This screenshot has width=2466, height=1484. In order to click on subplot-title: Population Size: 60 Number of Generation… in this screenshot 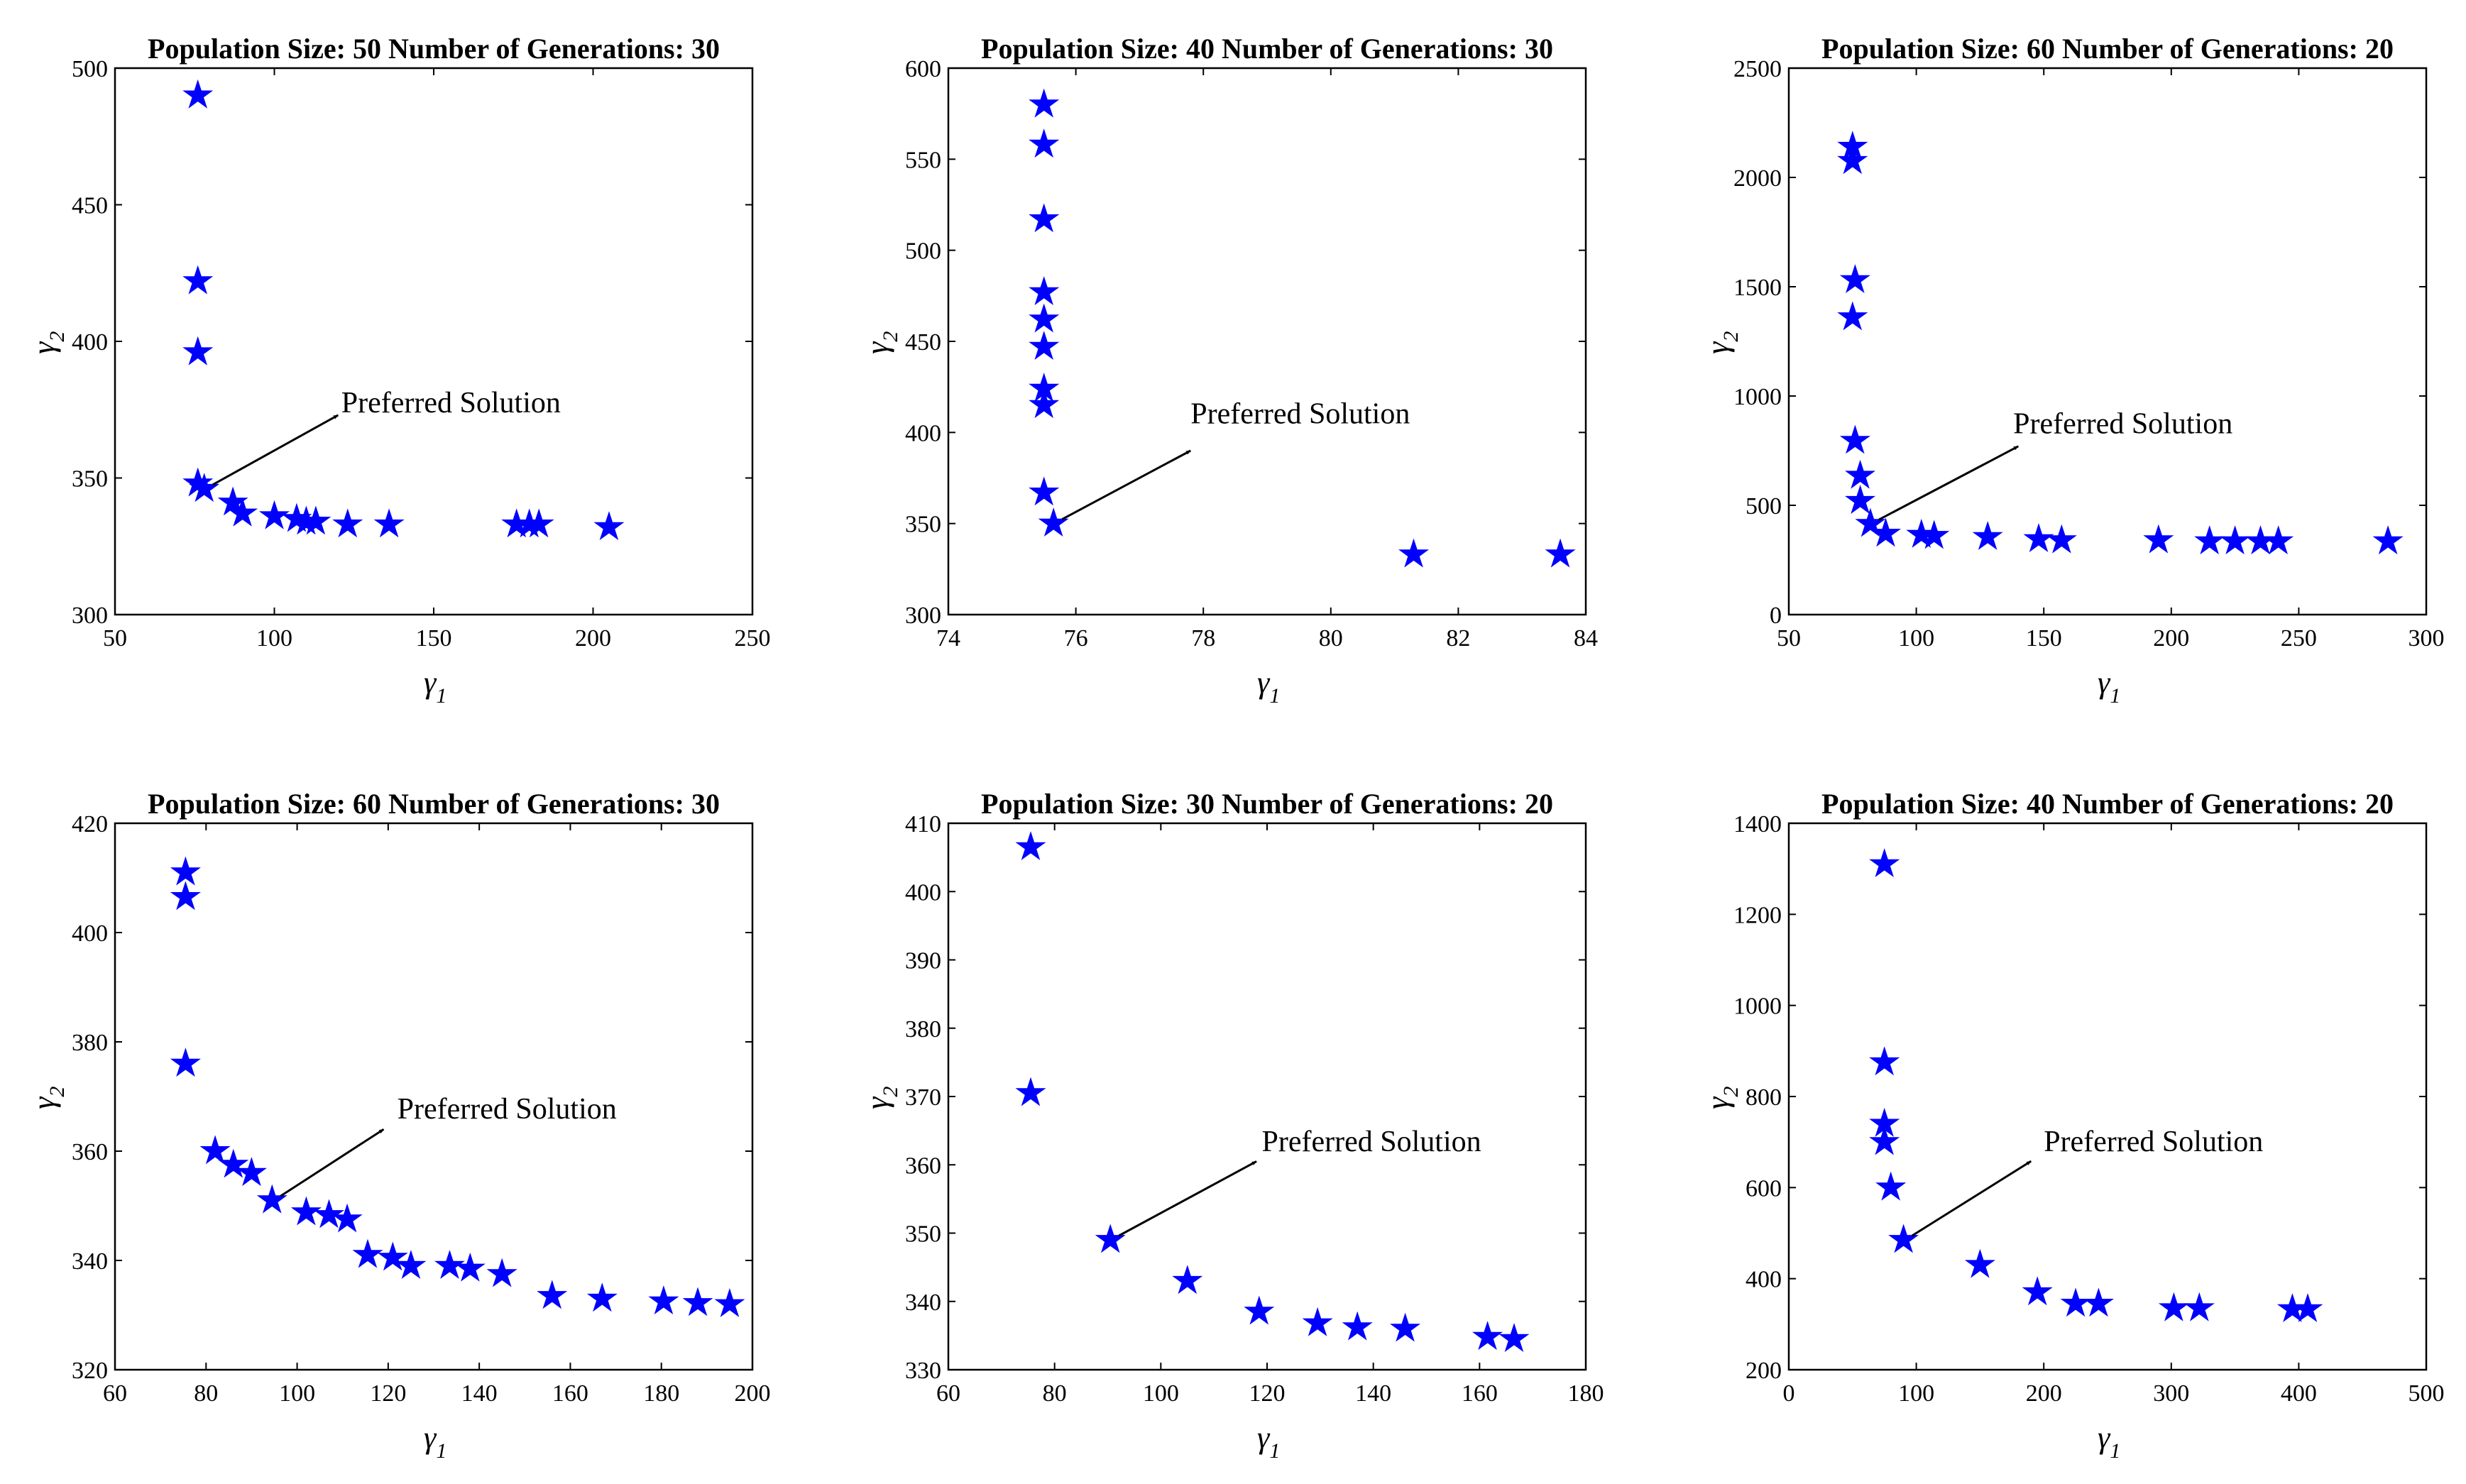, I will do `click(2107, 49)`.